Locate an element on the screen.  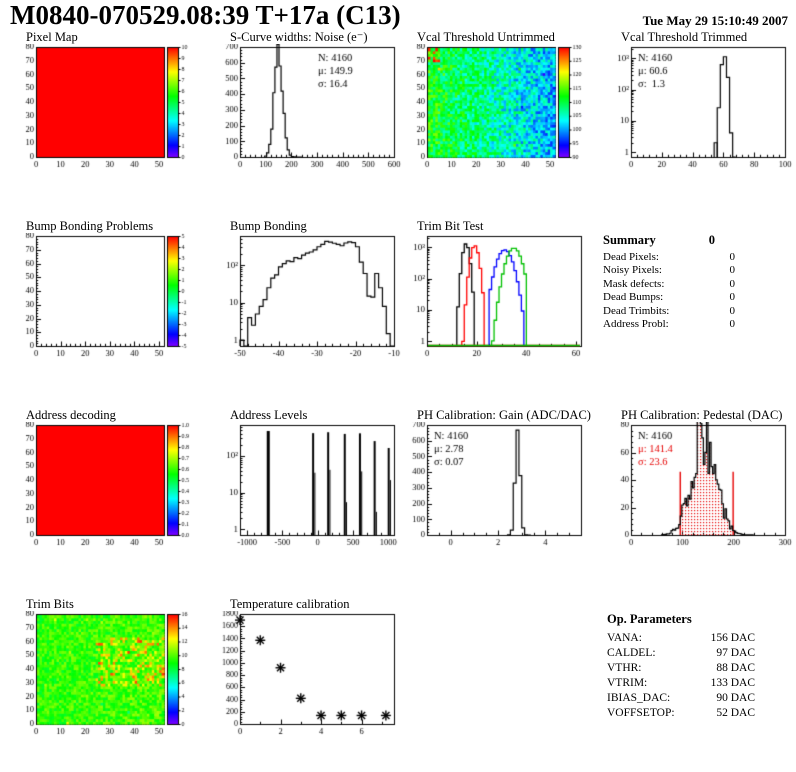
op-parameters-title: Op. Parameters is located at coordinates (649, 619).